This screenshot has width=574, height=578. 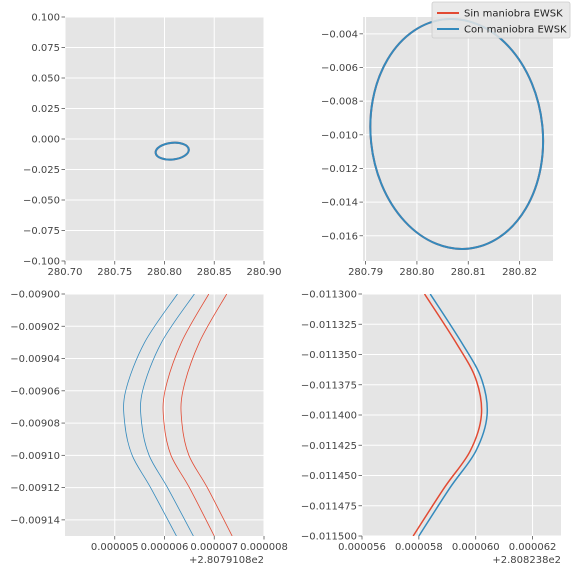 What do you see at coordinates (365, 272) in the screenshot?
I see `x-tick-label: 280.79` at bounding box center [365, 272].